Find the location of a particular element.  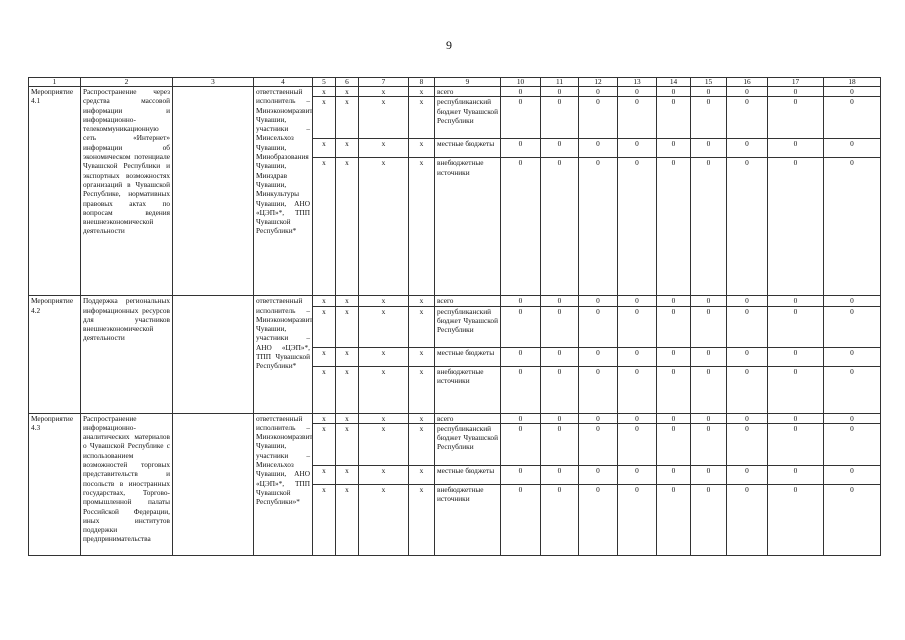

column-number-header: 6 is located at coordinates (347, 82).